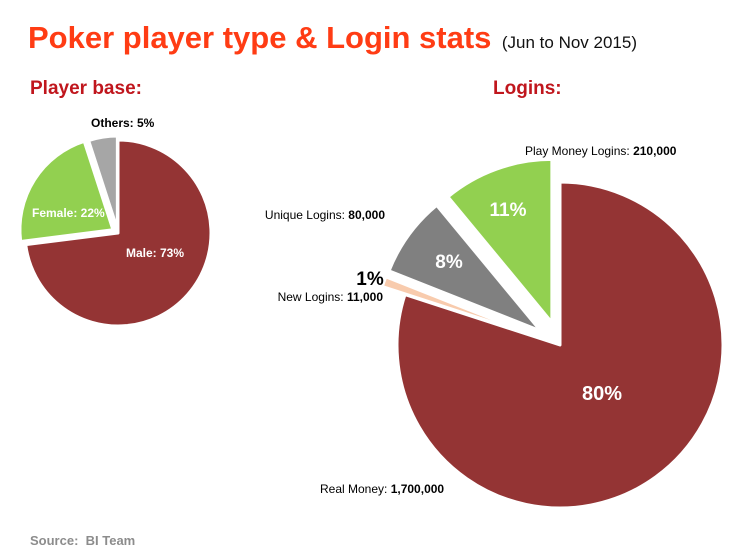 Image resolution: width=742 pixels, height=560 pixels. I want to click on player-base-pie: Male: 73% Female: 22% Others: 5%, so click(115, 222).